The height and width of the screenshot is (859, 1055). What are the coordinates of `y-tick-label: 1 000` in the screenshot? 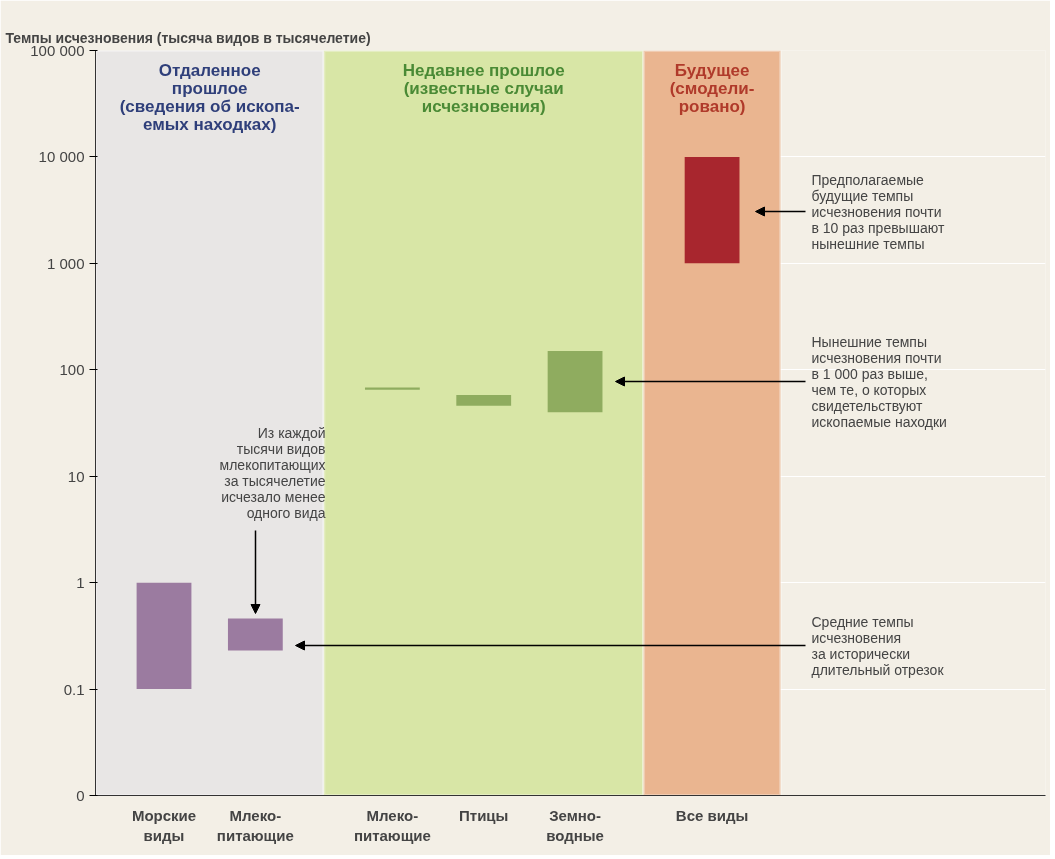 It's located at (65, 263).